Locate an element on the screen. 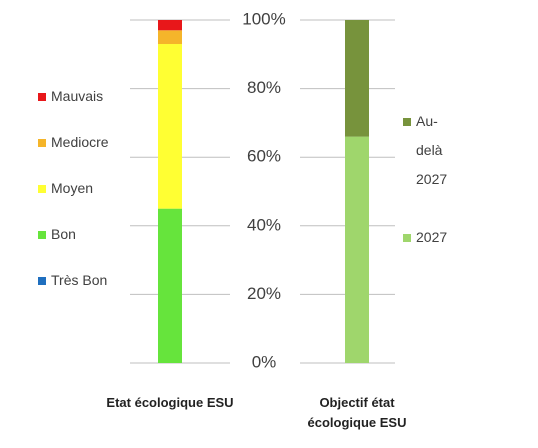 Image resolution: width=538 pixels, height=448 pixels. legend-label-box: 2027 is located at coordinates (432, 237).